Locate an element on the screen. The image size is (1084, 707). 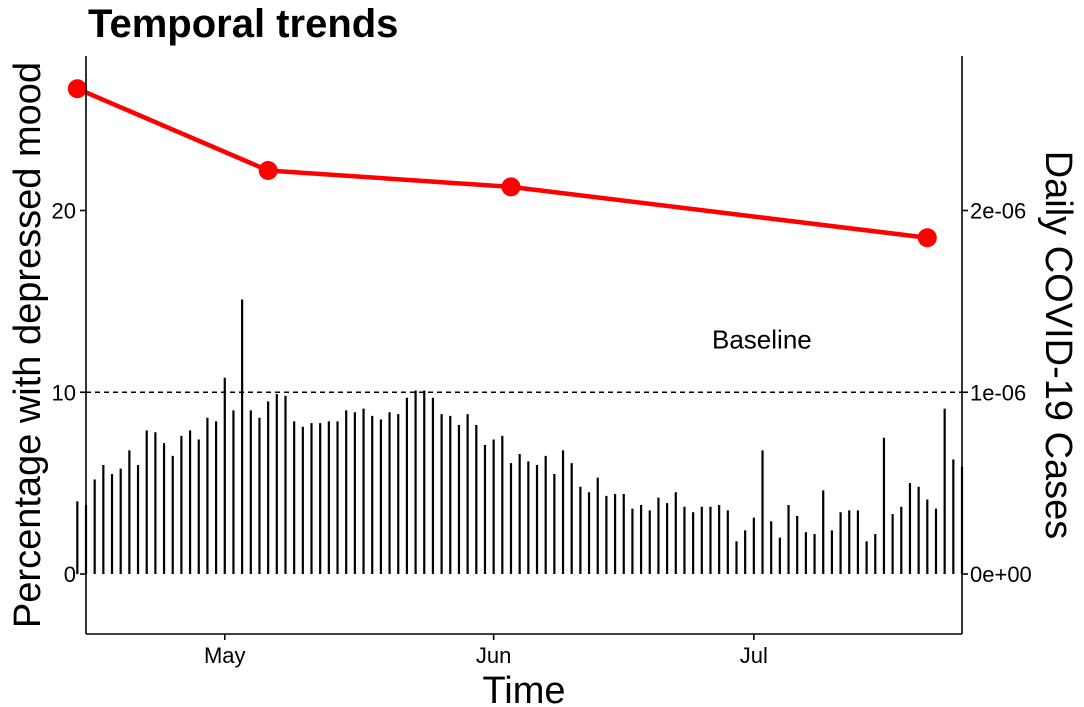
left-y-axis-label: Percentage with depressed mood is located at coordinates (28, 345).